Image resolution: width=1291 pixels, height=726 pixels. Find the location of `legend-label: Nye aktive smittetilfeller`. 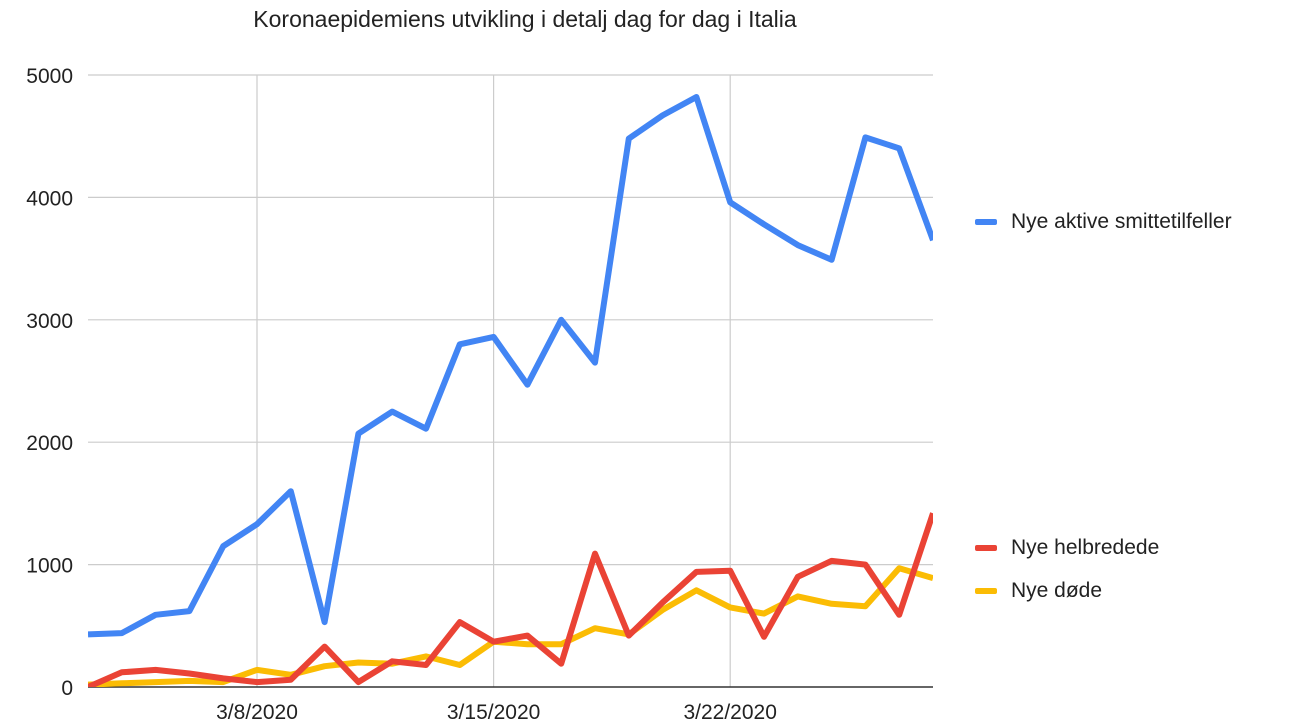

legend-label: Nye aktive smittetilfeller is located at coordinates (1121, 221).